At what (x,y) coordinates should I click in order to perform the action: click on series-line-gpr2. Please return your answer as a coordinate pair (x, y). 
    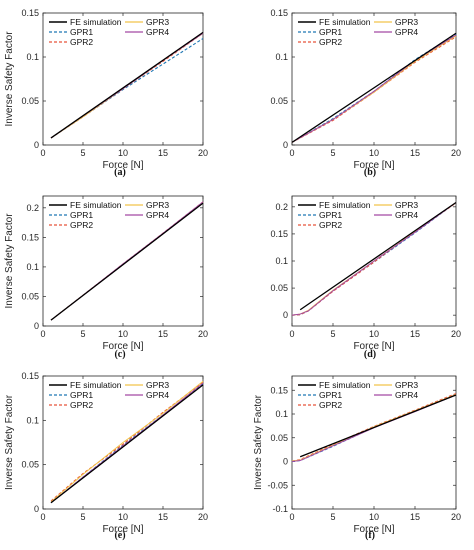
    Looking at the image, I should click on (127, 441).